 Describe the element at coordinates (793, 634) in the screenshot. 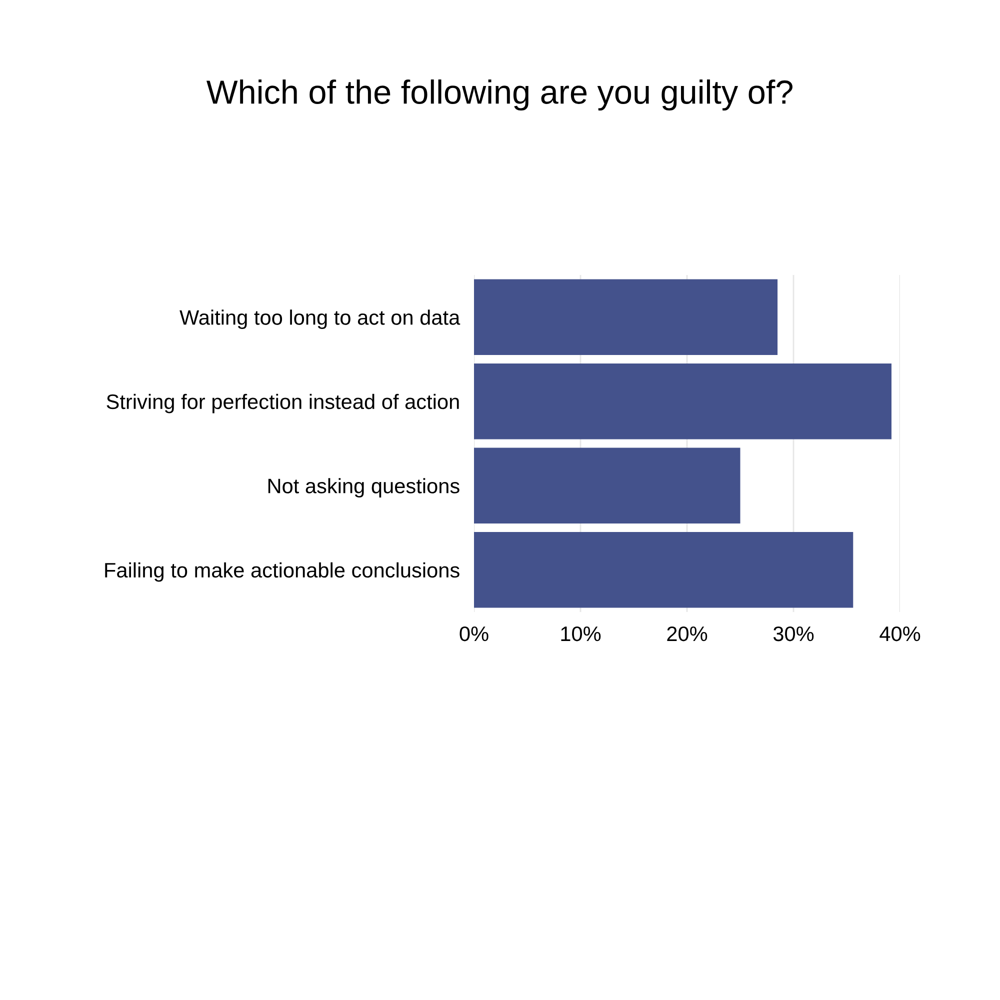

I see `x-tick-label: 30%` at that location.